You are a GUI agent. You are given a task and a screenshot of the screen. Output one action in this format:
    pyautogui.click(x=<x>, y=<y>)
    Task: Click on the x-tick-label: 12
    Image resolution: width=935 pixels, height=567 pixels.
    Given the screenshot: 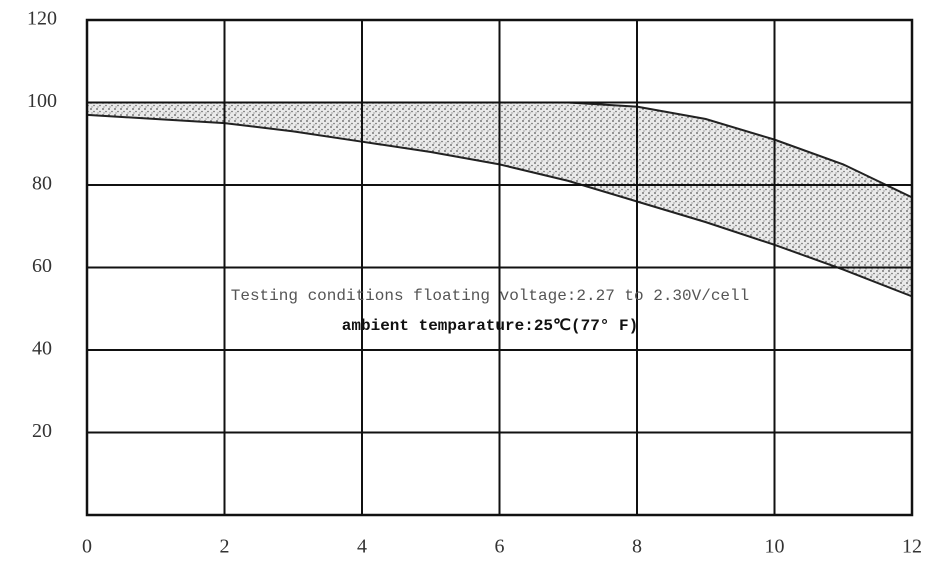 What is the action you would take?
    pyautogui.click(x=912, y=547)
    